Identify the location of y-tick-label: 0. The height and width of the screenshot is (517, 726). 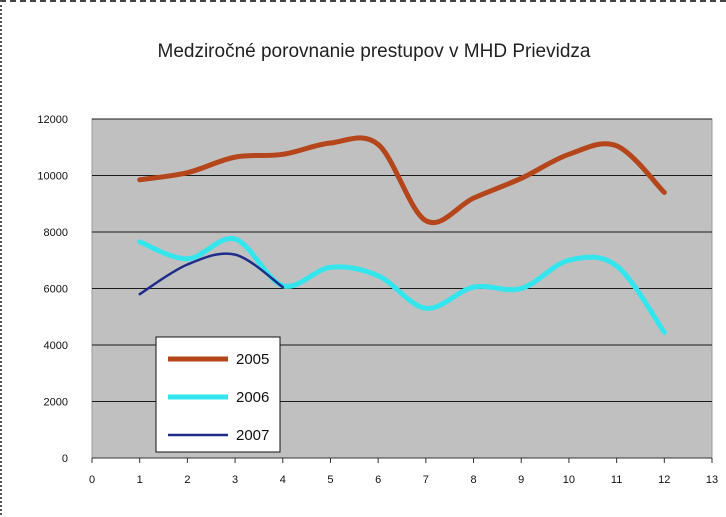
(65, 459).